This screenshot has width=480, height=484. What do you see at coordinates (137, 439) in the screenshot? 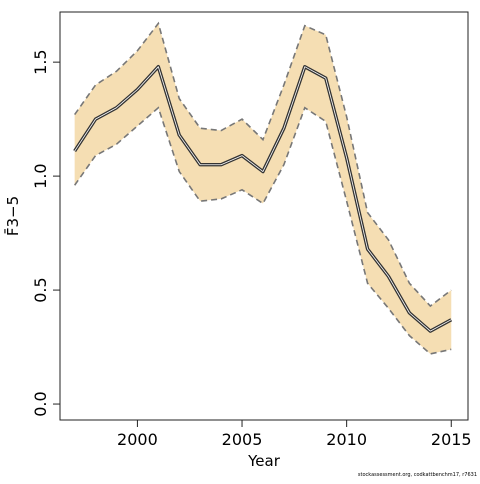
I see `x-tick-label: 2000` at bounding box center [137, 439].